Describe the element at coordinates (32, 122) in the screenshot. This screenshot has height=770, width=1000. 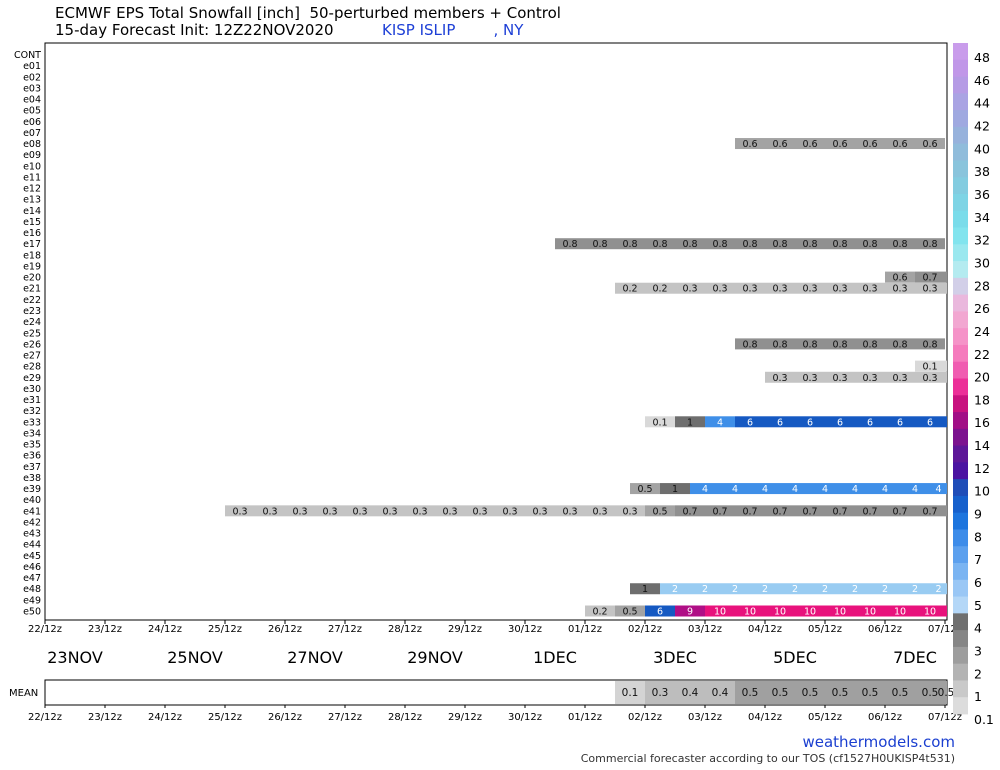
I see `member-label: e06` at that location.